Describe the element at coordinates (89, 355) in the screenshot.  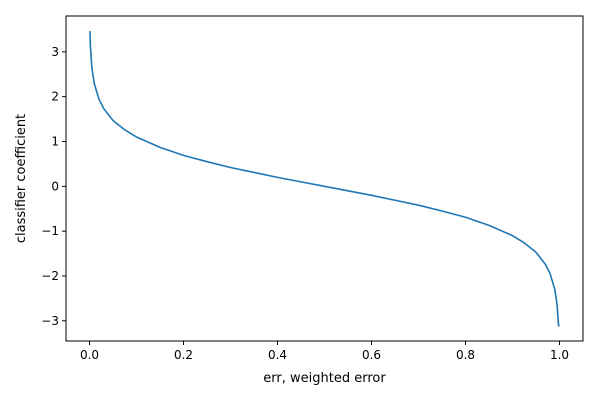
I see `x-tick-label: 0.0` at that location.